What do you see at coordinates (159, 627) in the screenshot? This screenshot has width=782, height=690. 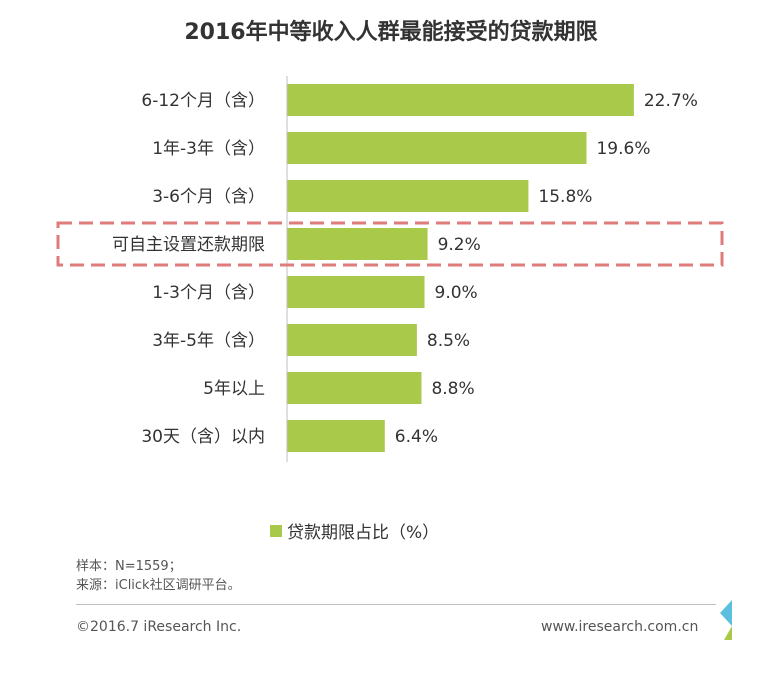 I see `copyright: ©2016.7 iResearch Inc.` at bounding box center [159, 627].